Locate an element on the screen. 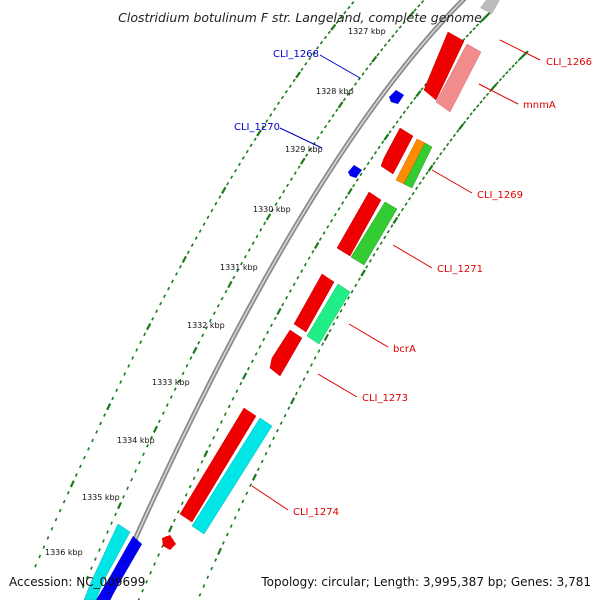 Image resolution: width=600 pixels, height=600 pixels. gene-label-cli-1268: CLI_1268 is located at coordinates (296, 54).